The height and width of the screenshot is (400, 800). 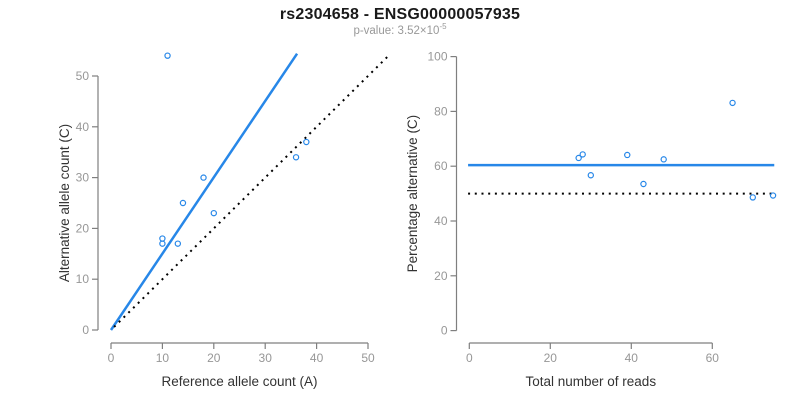 What do you see at coordinates (266, 358) in the screenshot?
I see `x-tick-label: 30` at bounding box center [266, 358].